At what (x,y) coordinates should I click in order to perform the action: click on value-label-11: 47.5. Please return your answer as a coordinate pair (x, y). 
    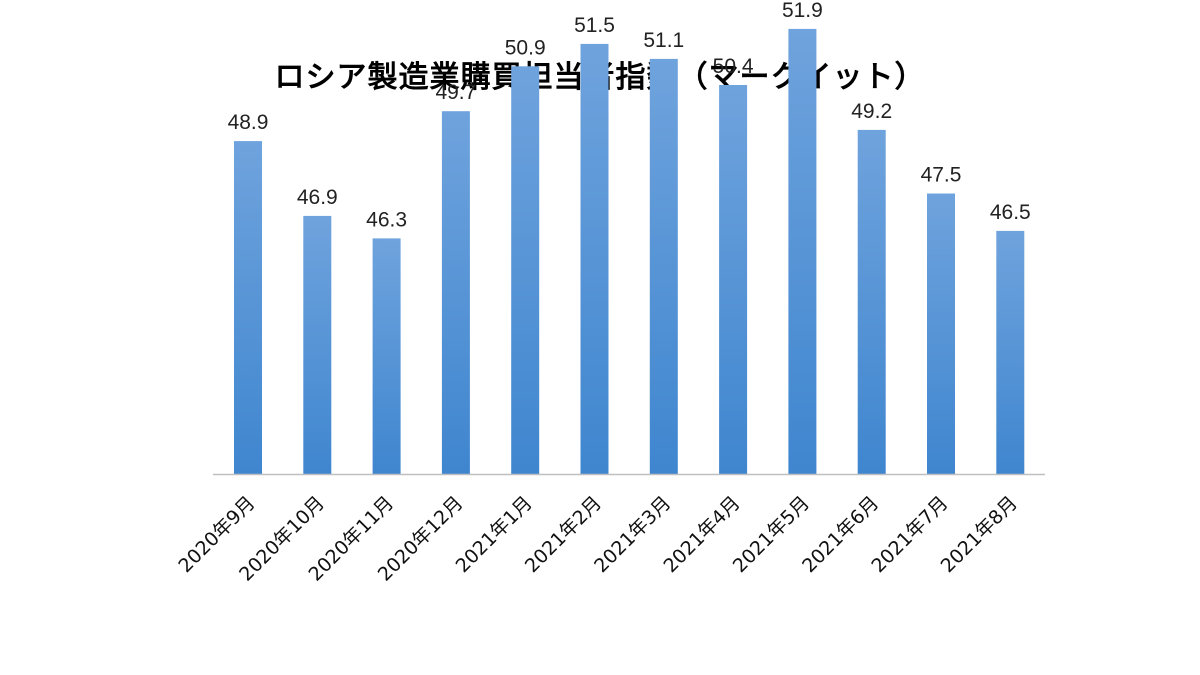
    Looking at the image, I should click on (941, 175).